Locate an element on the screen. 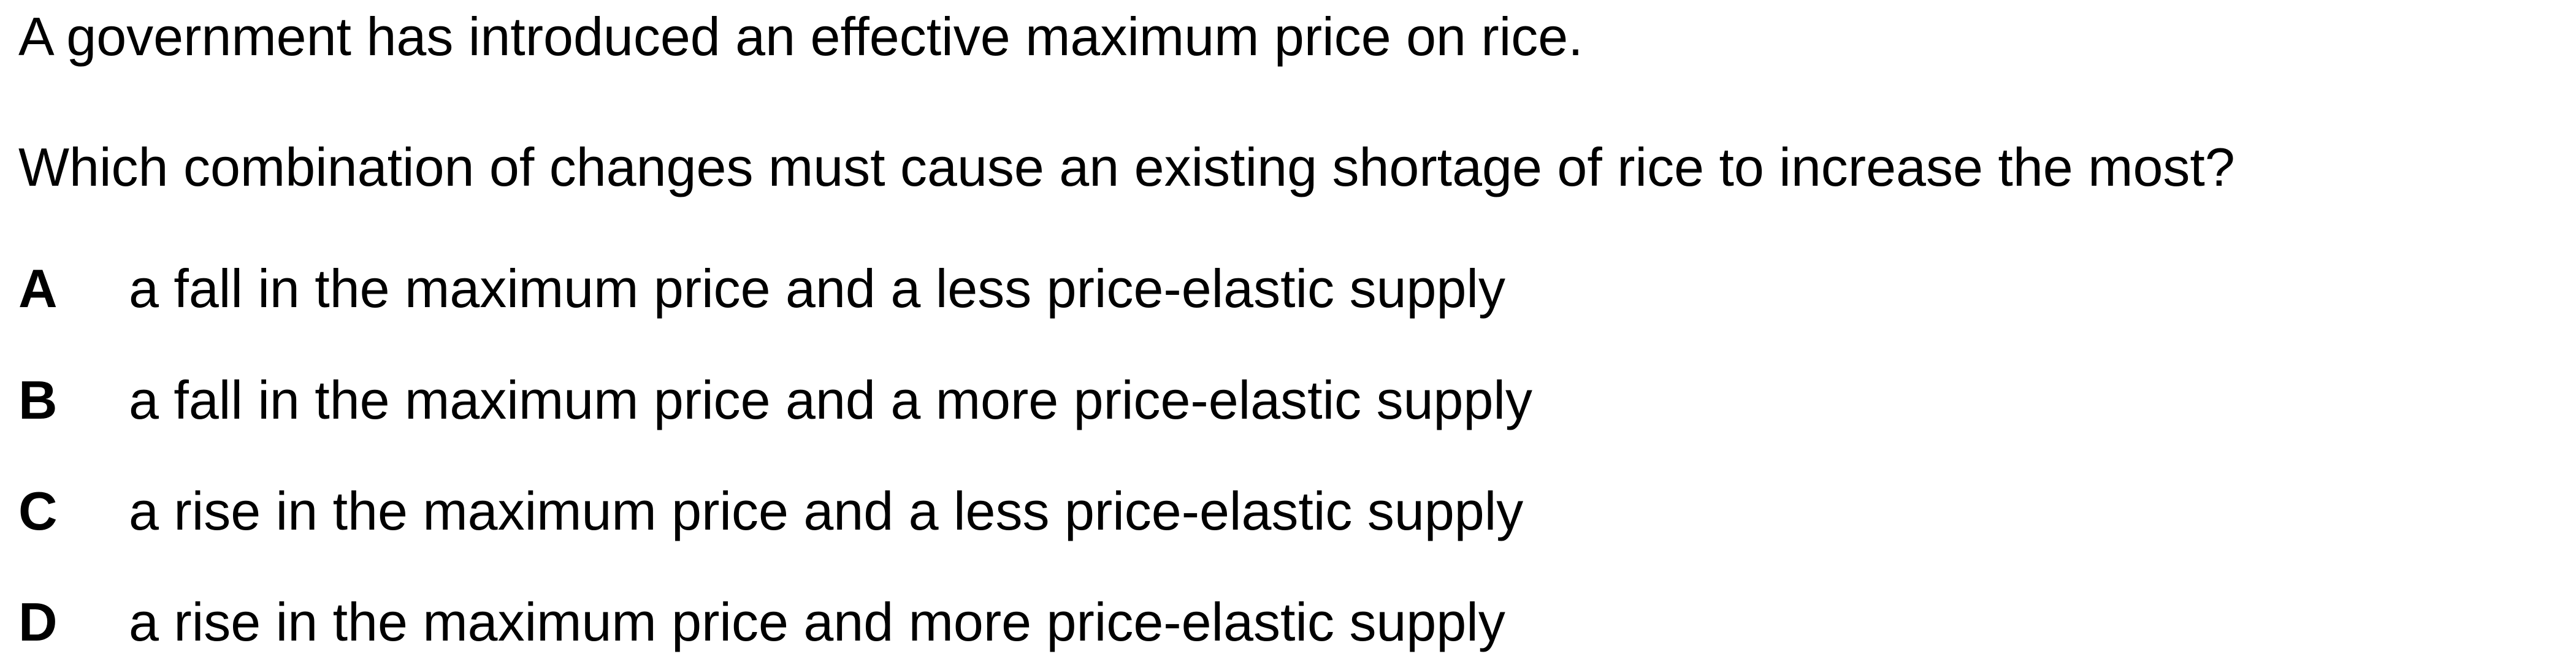 Image resolution: width=2576 pixels, height=670 pixels. option-letter-c: C is located at coordinates (38, 511).